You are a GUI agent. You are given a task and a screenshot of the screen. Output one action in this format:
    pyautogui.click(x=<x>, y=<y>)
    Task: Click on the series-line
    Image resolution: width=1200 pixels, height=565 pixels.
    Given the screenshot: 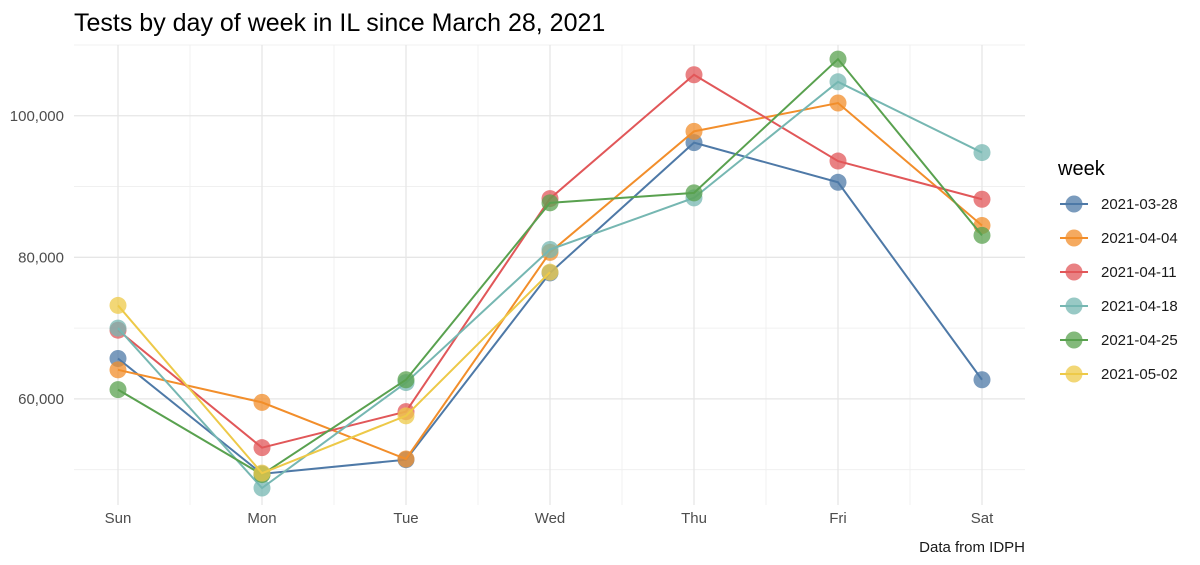 What is the action you would take?
    pyautogui.click(x=334, y=373)
    